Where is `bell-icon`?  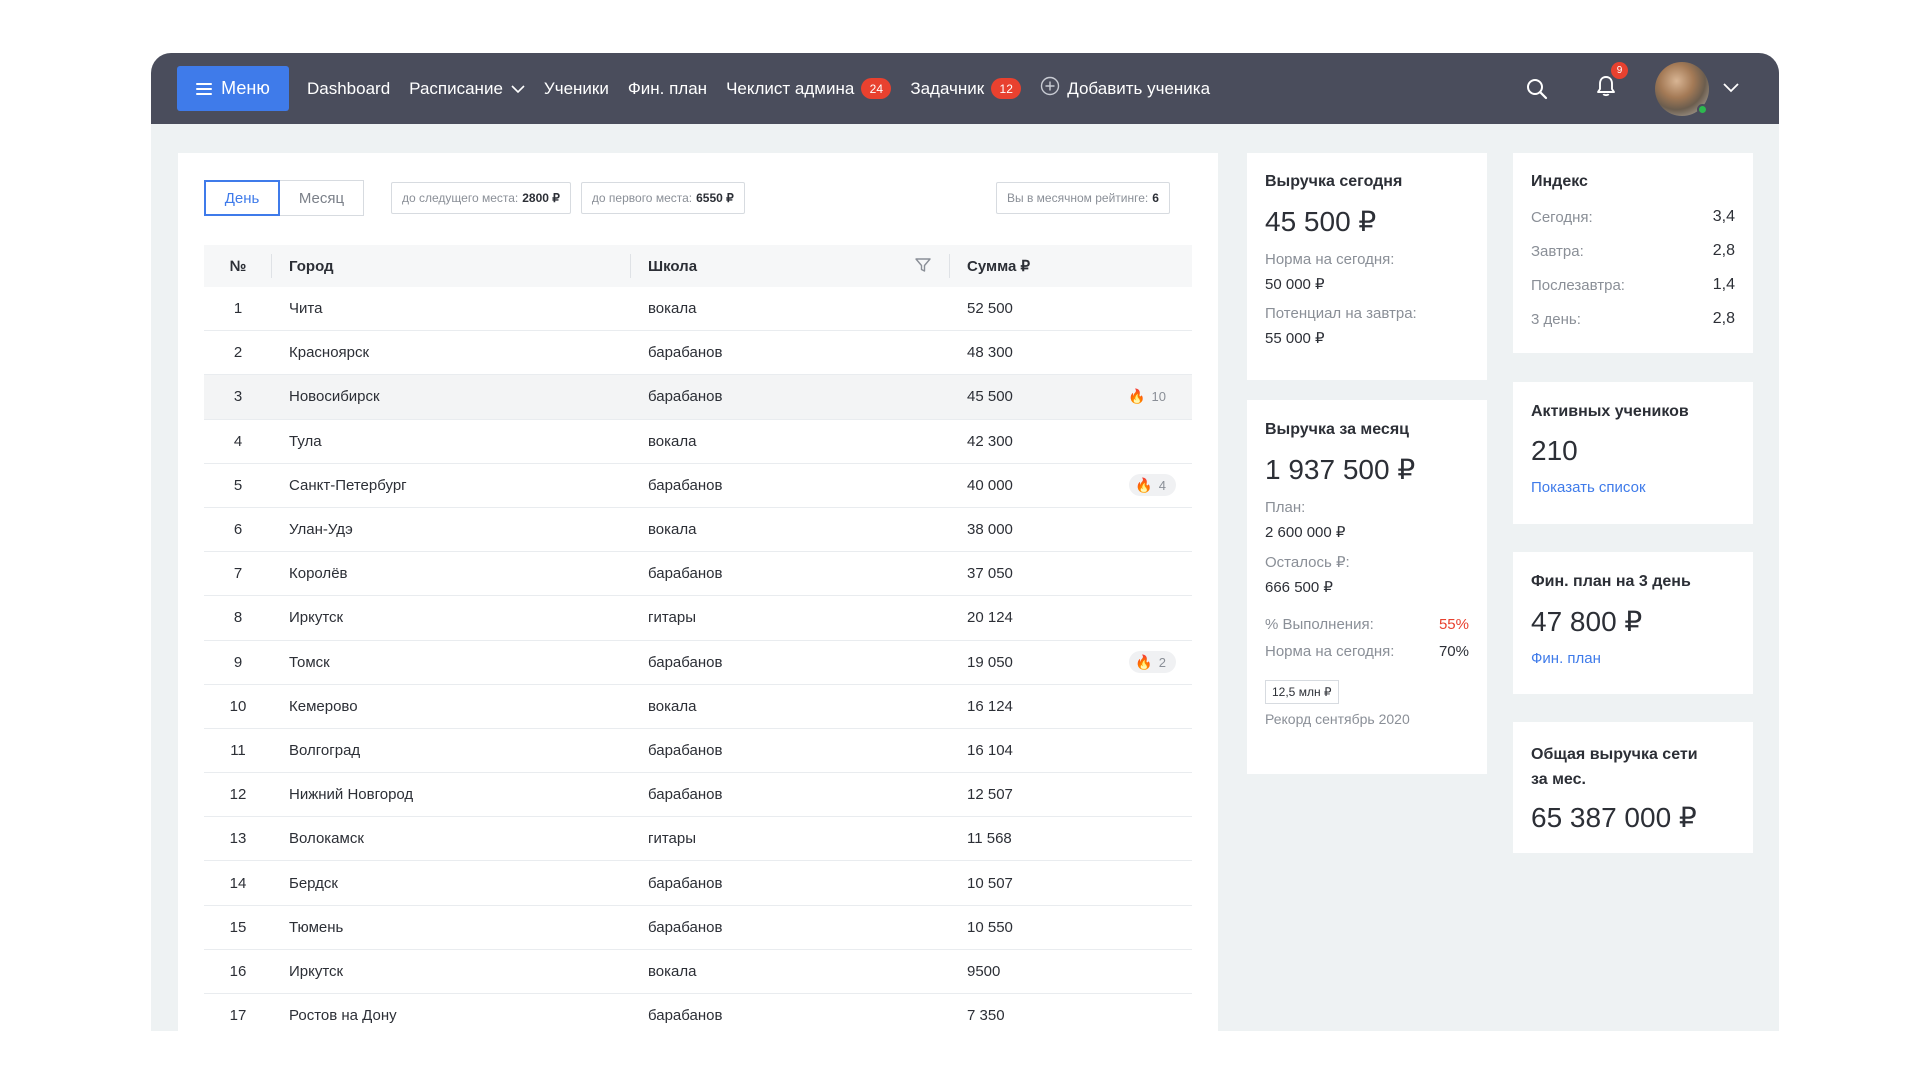
bell-icon is located at coordinates (1606, 88).